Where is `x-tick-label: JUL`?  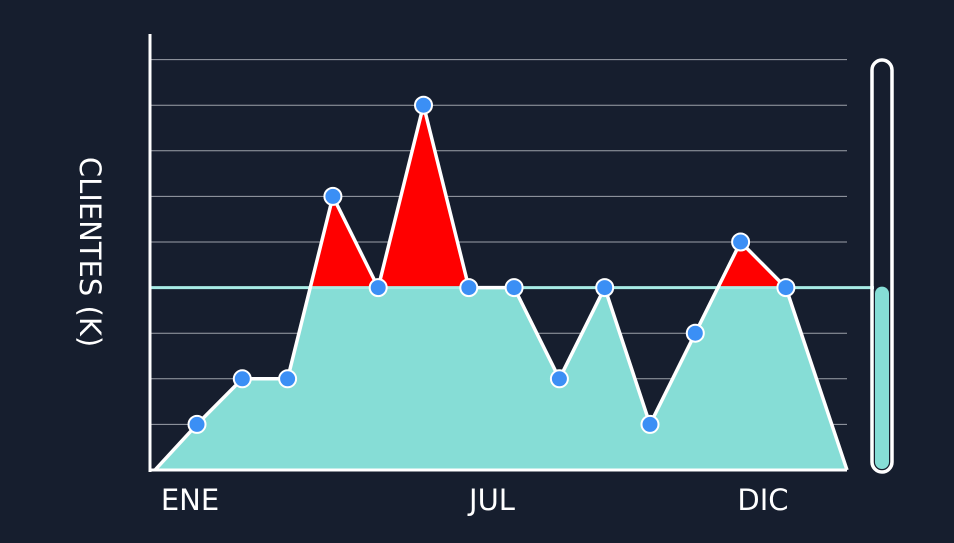
x-tick-label: JUL is located at coordinates (491, 500).